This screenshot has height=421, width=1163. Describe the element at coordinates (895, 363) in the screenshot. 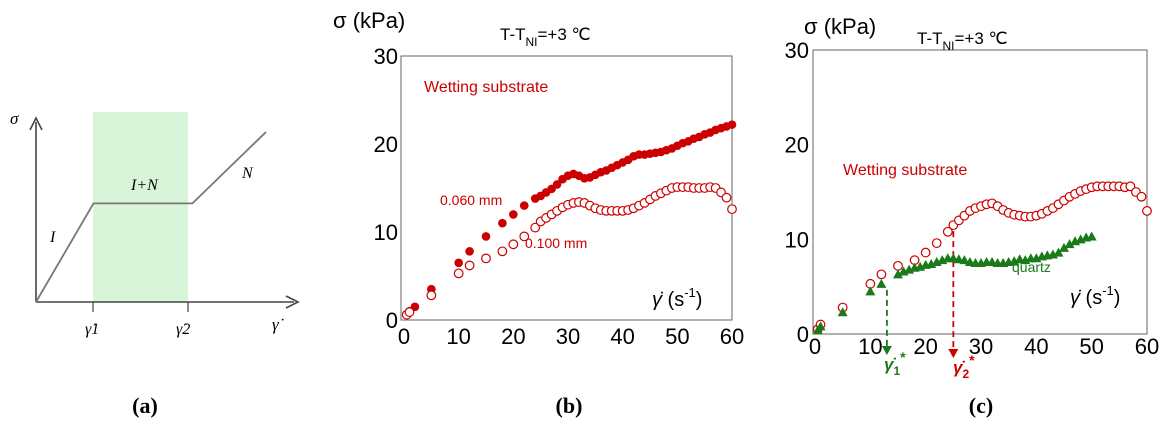

I see `gamma1-star-label: γ̇1*` at that location.